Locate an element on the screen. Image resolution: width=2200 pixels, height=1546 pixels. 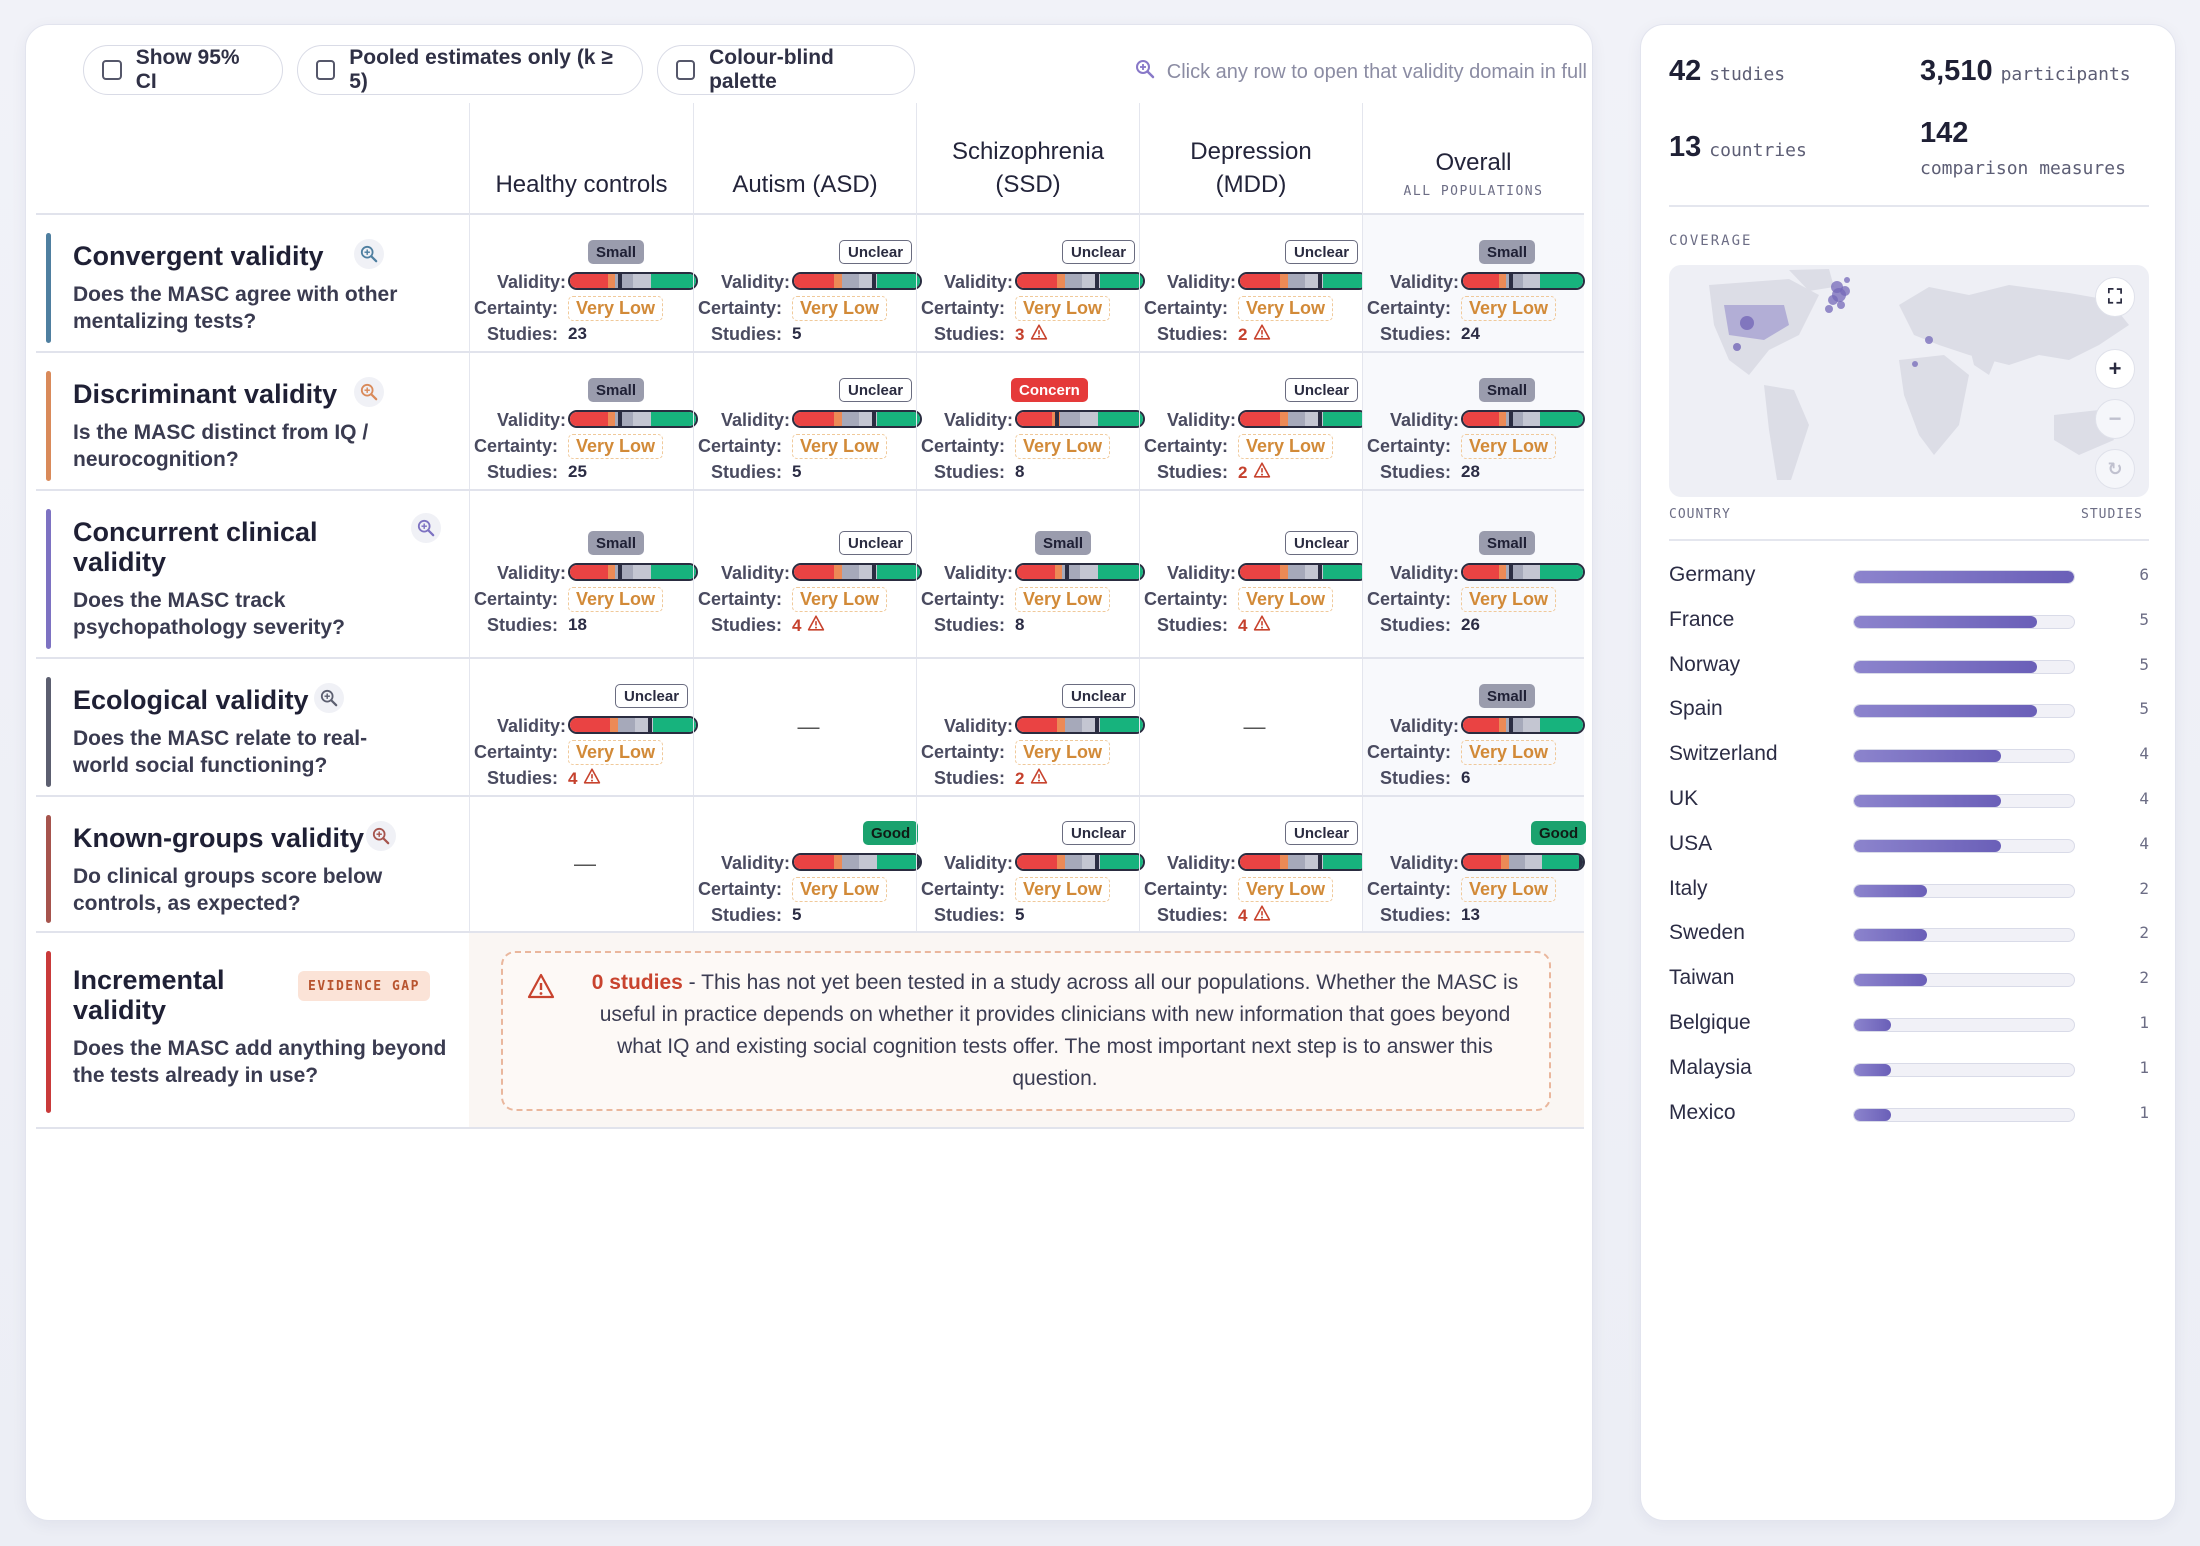
validity-badge: Unclear is located at coordinates (876, 390).